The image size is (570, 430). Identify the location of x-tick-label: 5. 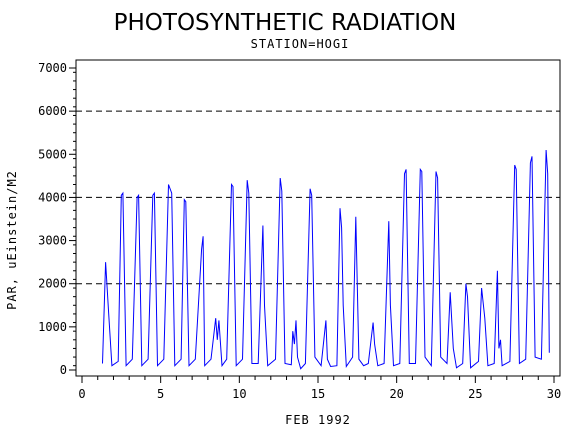
(160, 394).